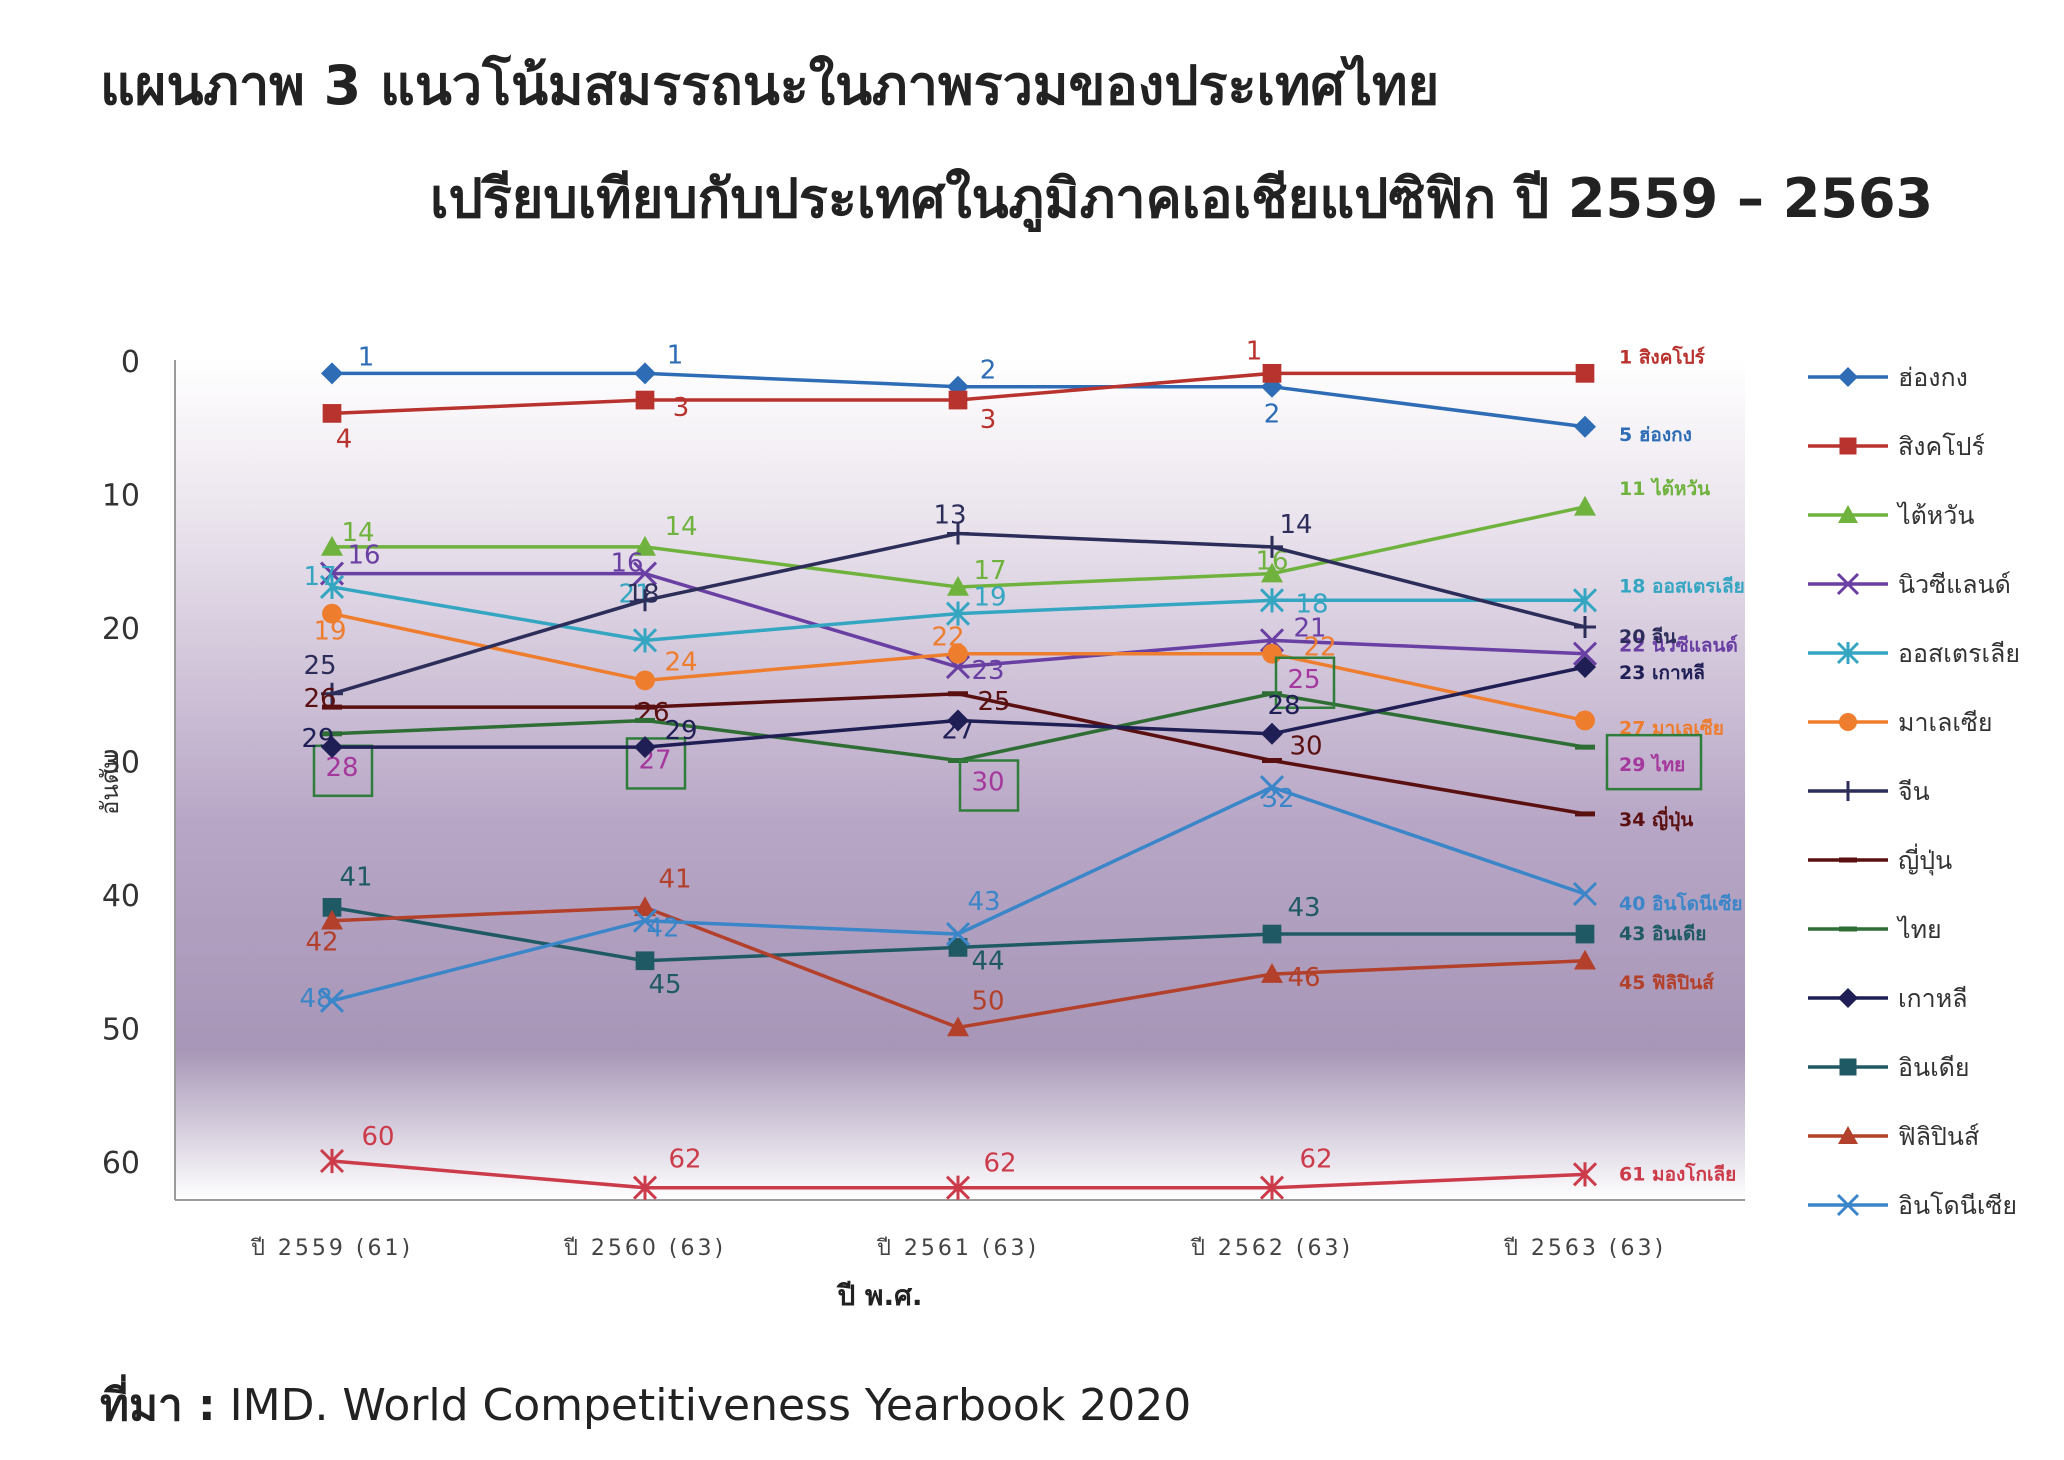  I want to click on legend-label: อินเดีย, so click(1934, 1067).